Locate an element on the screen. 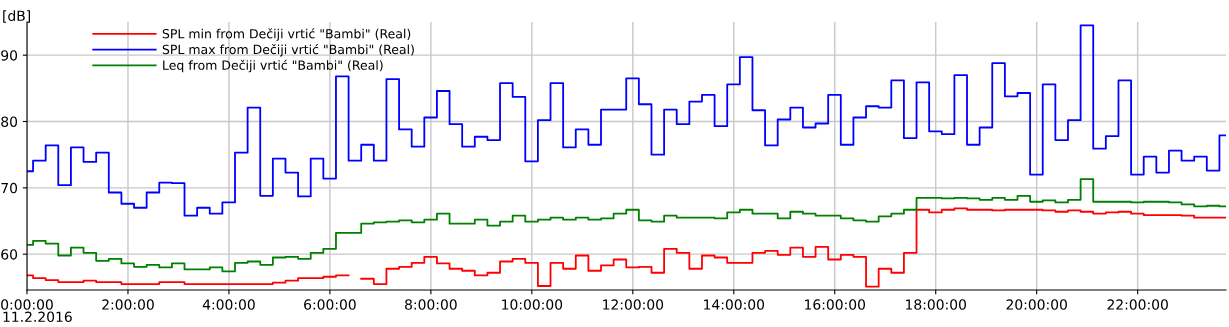  y-tick-label: 90 is located at coordinates (9, 55).